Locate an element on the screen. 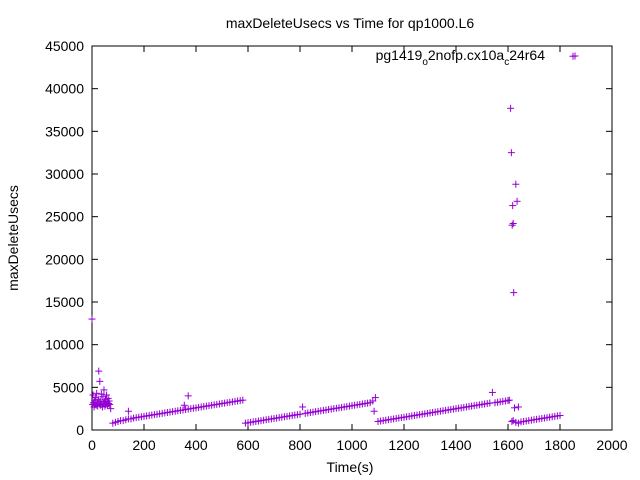  legend-entry-label: pg1419o2nofp.cx10ac24r64 is located at coordinates (461, 57).